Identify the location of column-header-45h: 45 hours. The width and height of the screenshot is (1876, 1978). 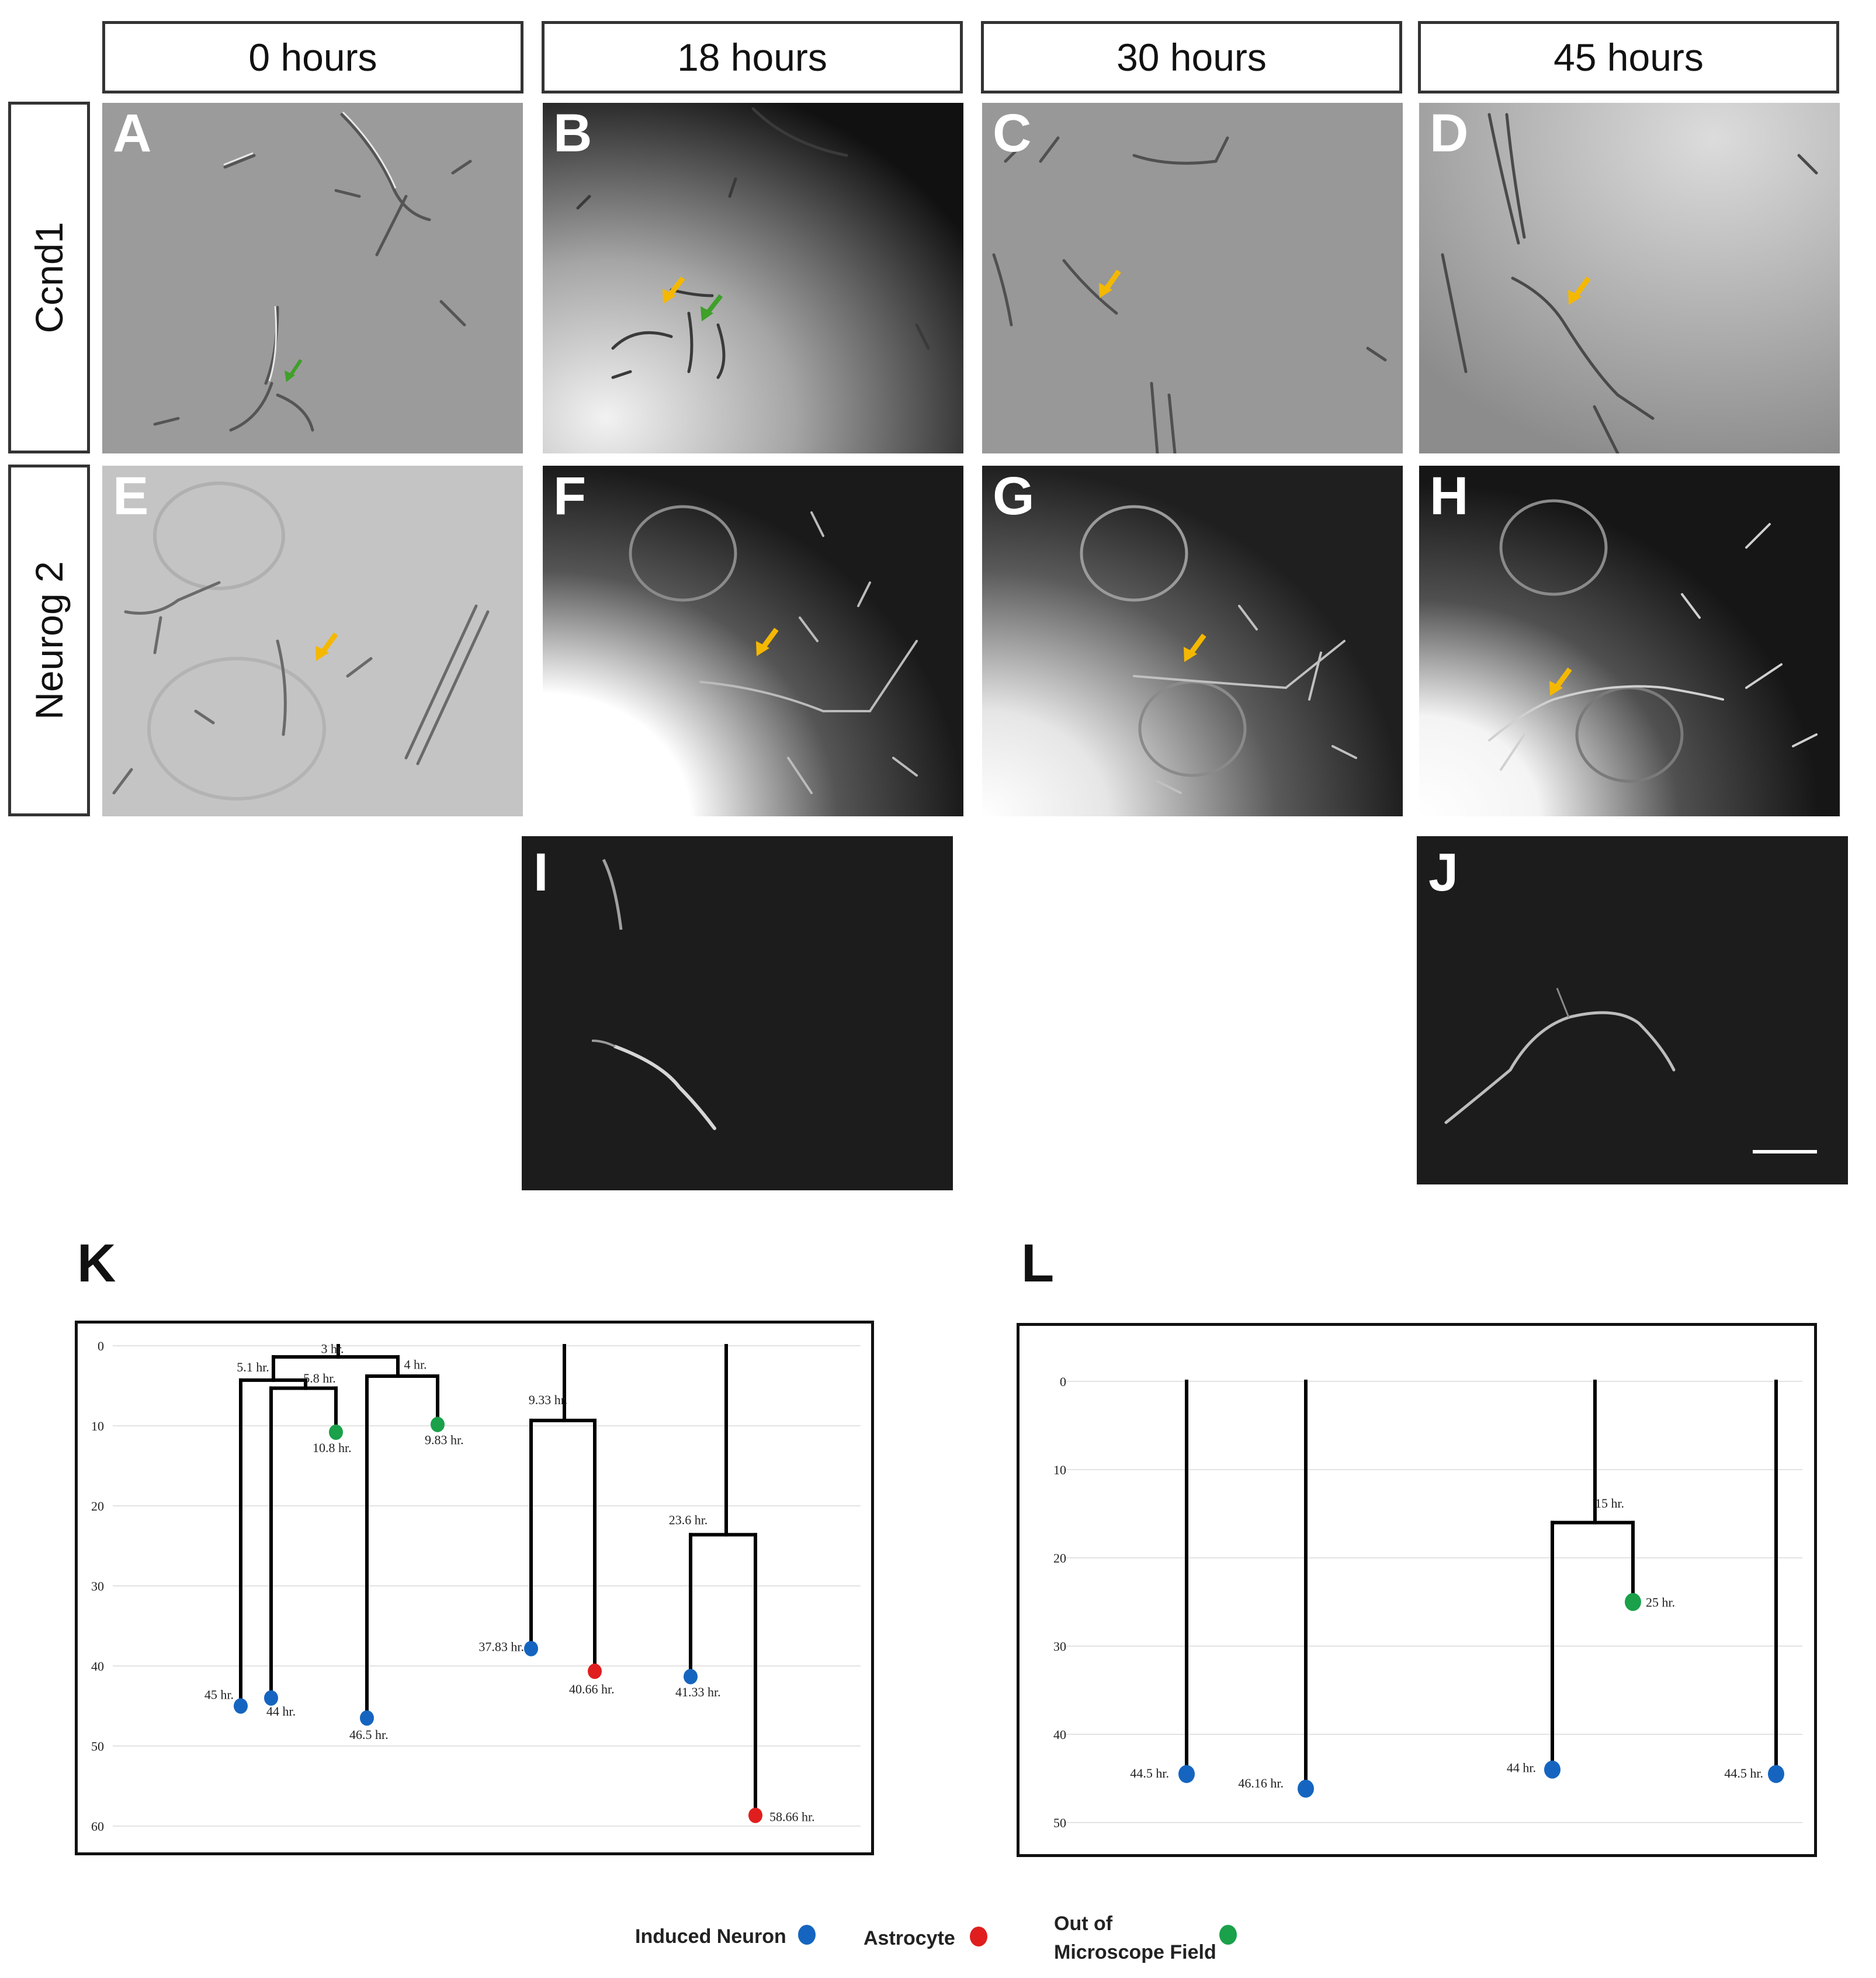
(1628, 57).